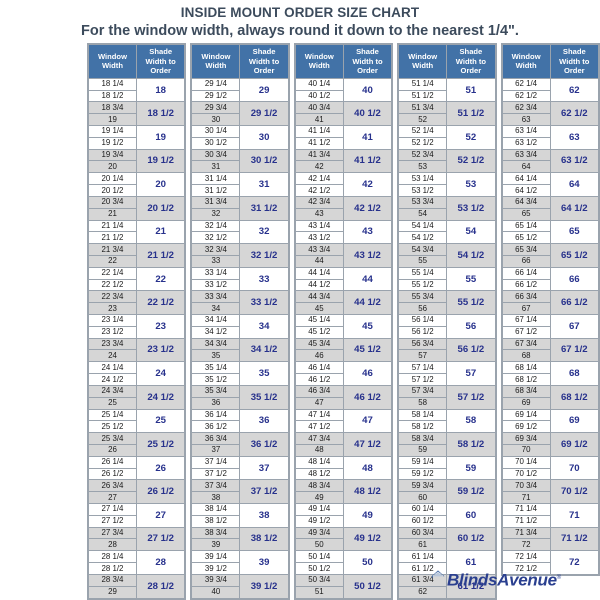  I want to click on shade-width-cell: 24 1/2, so click(160, 397).